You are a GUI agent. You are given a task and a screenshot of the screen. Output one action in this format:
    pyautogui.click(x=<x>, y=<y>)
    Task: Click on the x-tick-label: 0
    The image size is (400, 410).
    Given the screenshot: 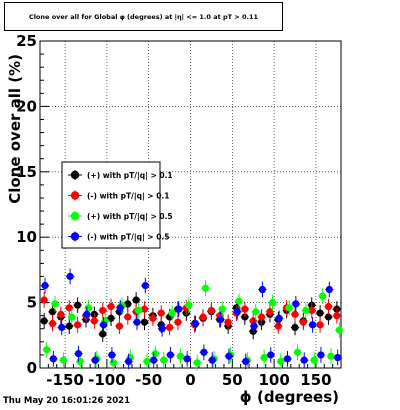 What is the action you would take?
    pyautogui.click(x=190, y=380)
    